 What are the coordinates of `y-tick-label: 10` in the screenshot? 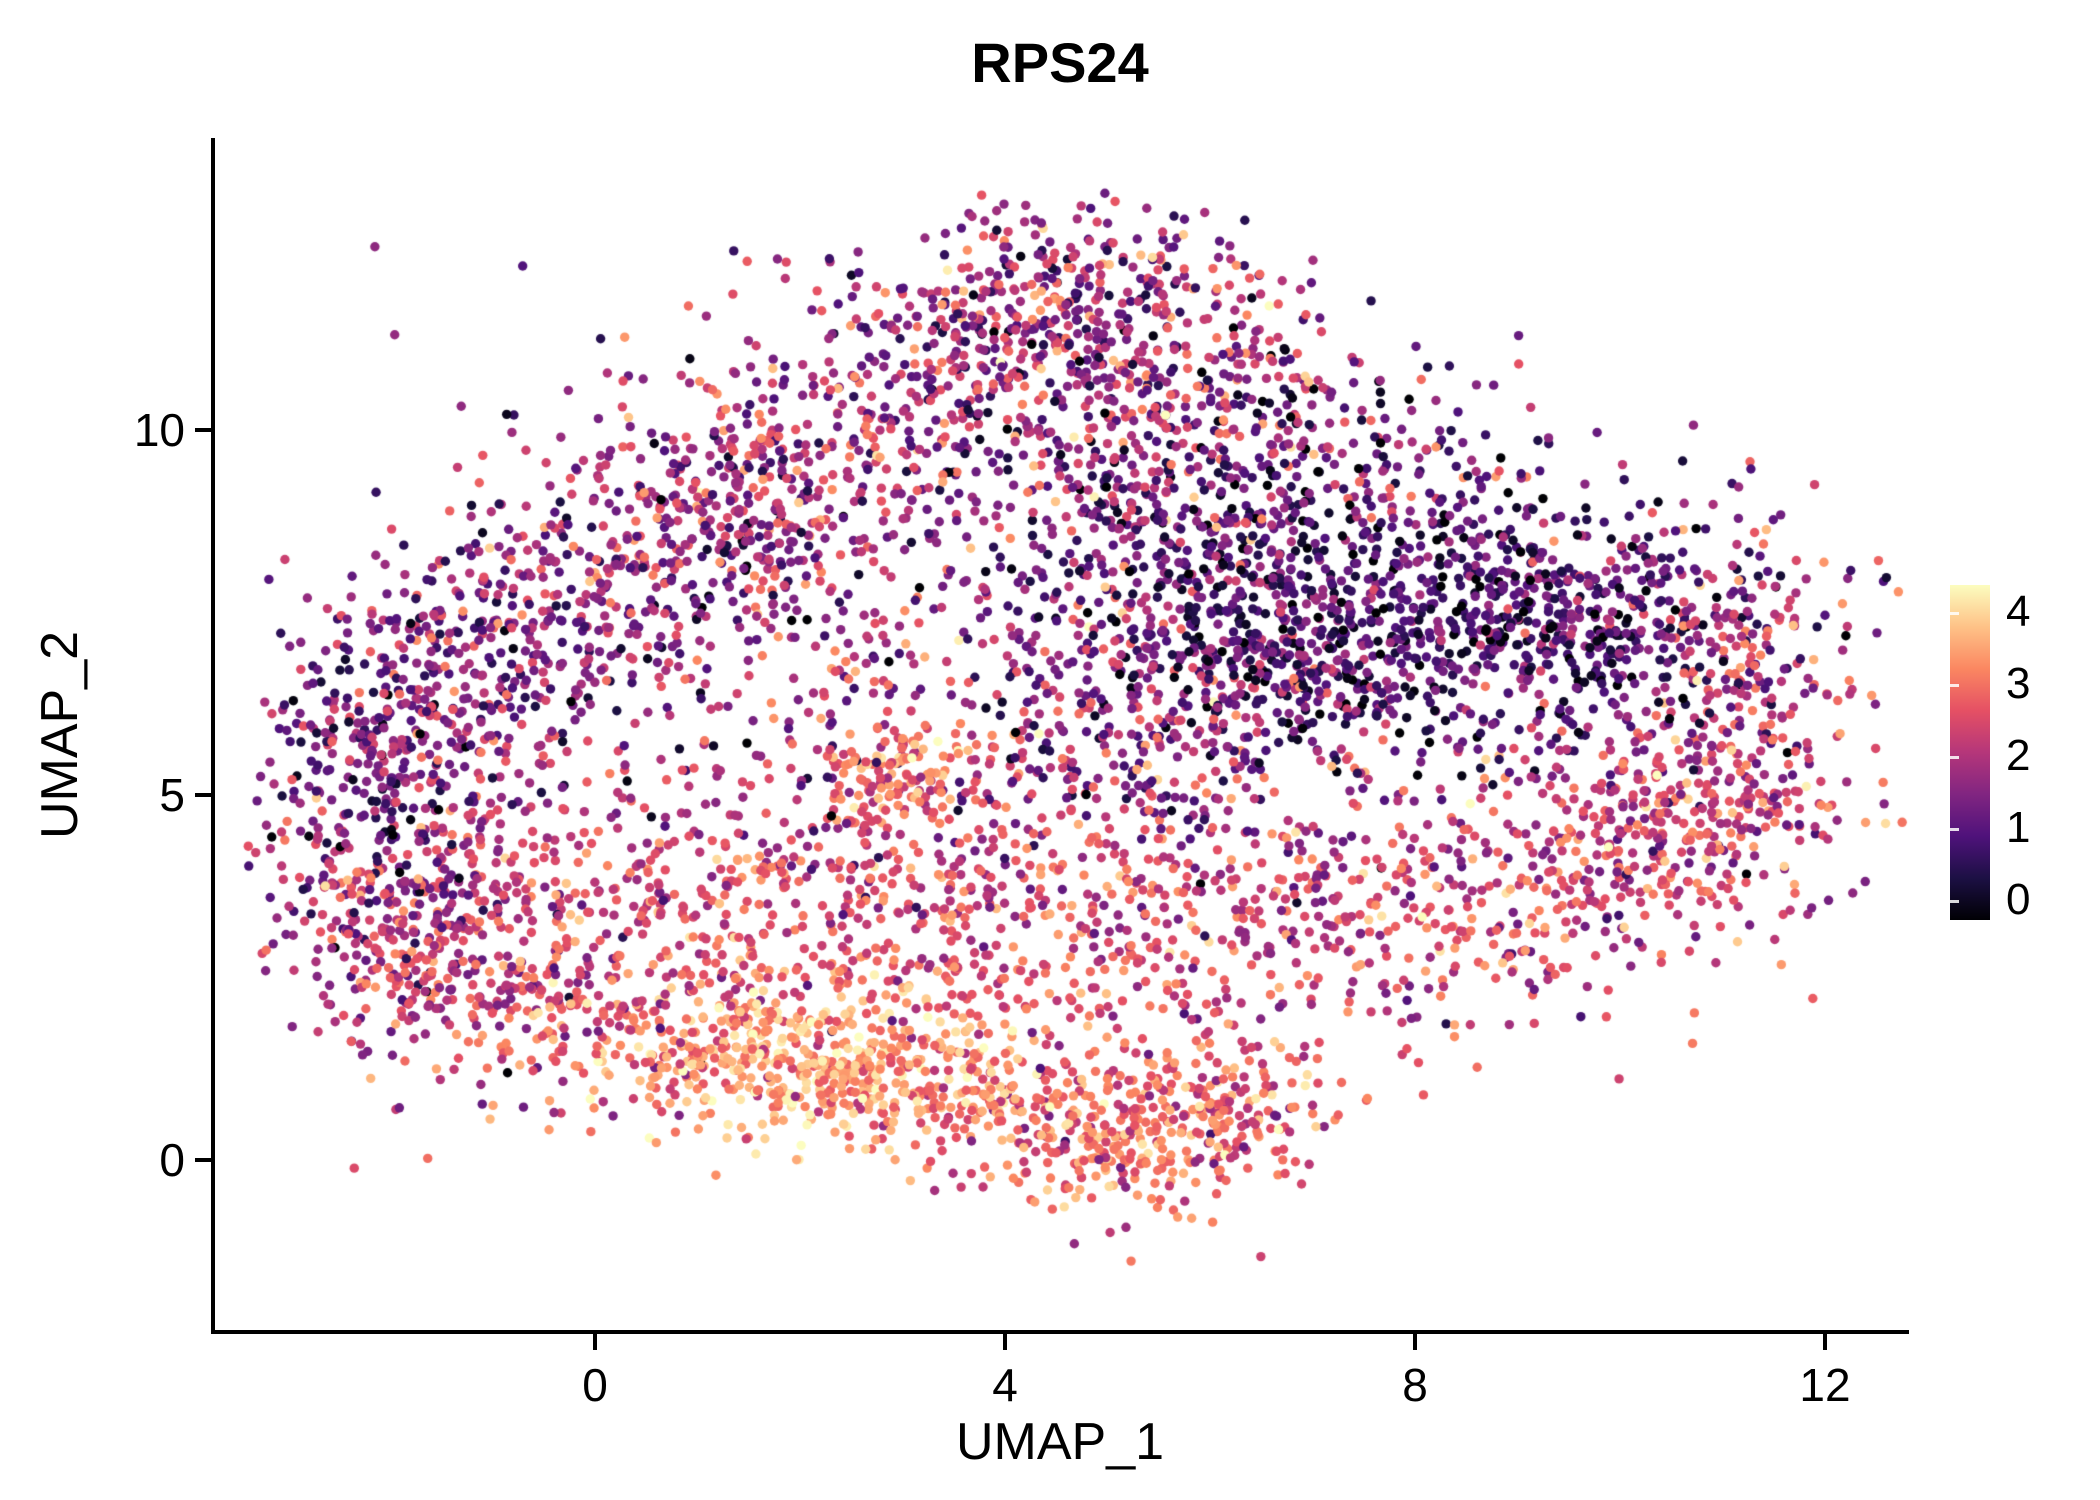 It's located at (159, 430).